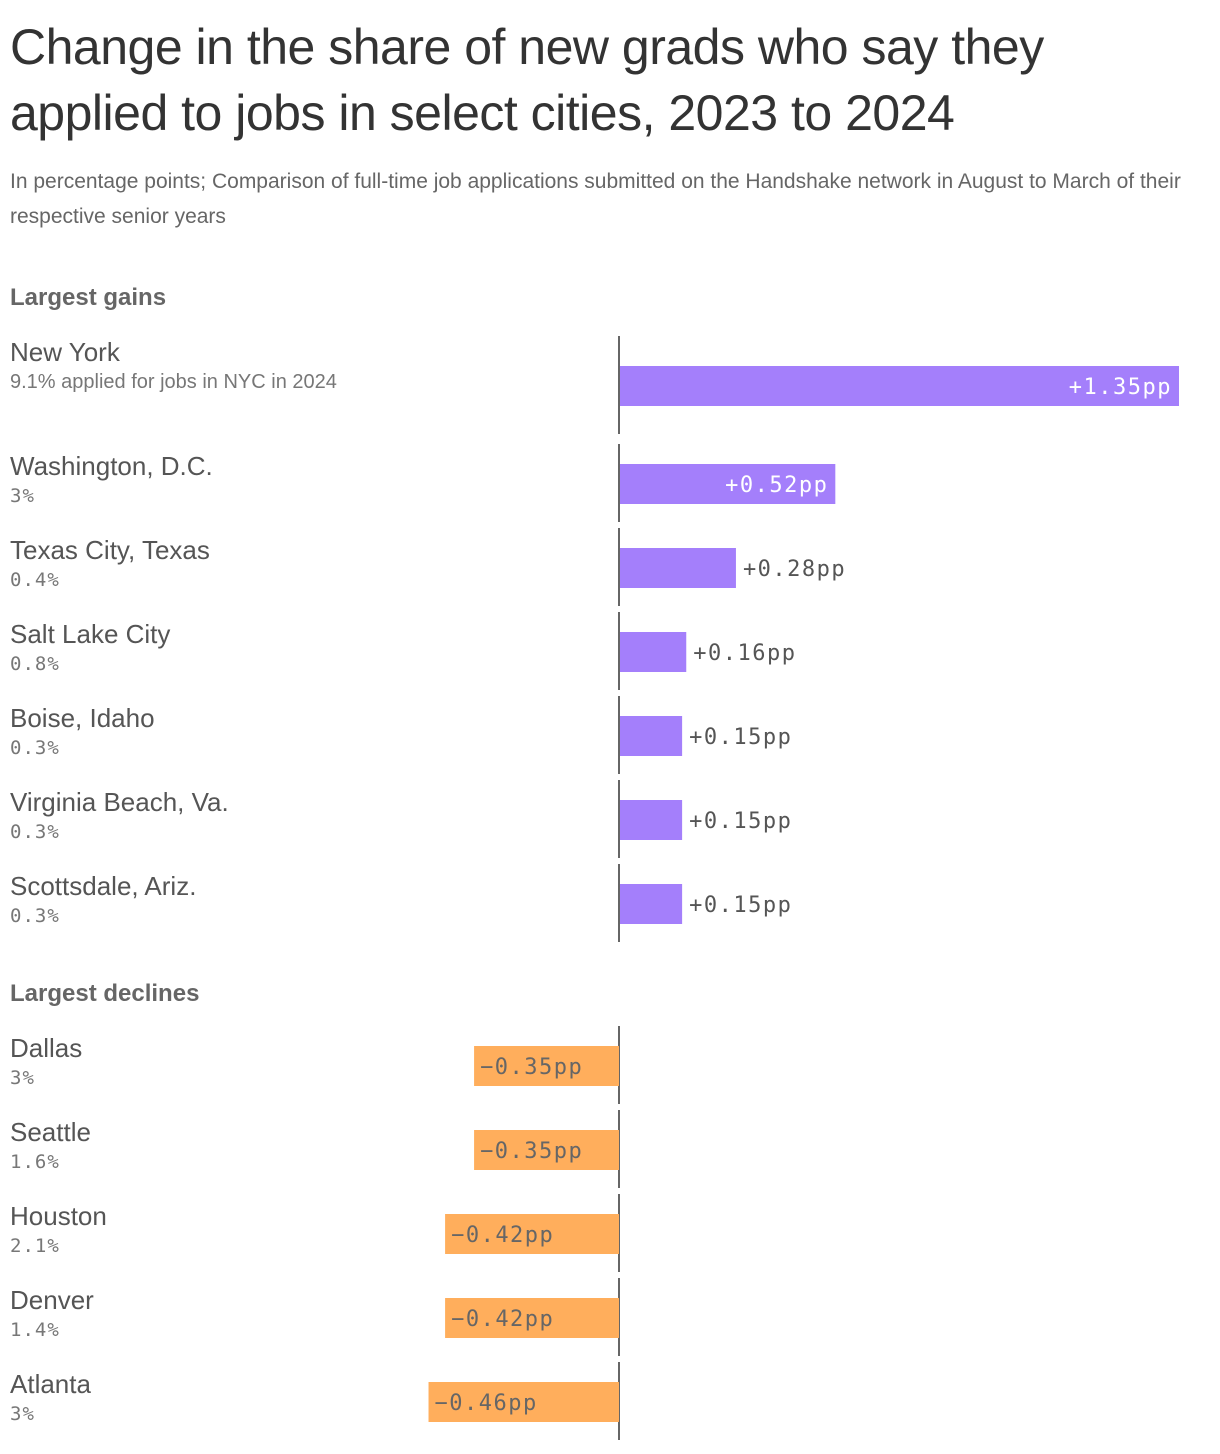 The image size is (1220, 1454). Describe the element at coordinates (175, 1398) in the screenshot. I see `row-label-atlanta: Atlanta 3%` at that location.